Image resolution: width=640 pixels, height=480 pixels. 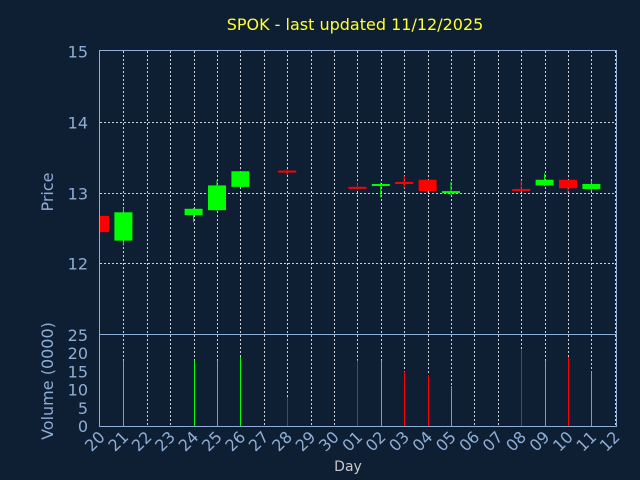 What do you see at coordinates (83, 408) in the screenshot?
I see `volume-tick-label: 5` at bounding box center [83, 408].